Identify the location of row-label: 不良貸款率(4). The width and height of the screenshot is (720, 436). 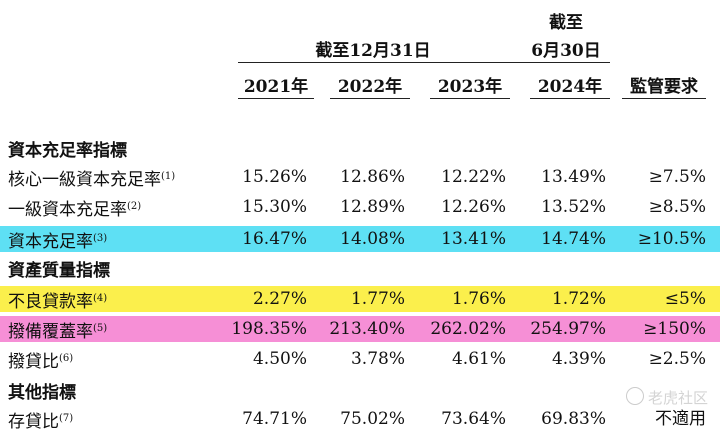
(58, 302).